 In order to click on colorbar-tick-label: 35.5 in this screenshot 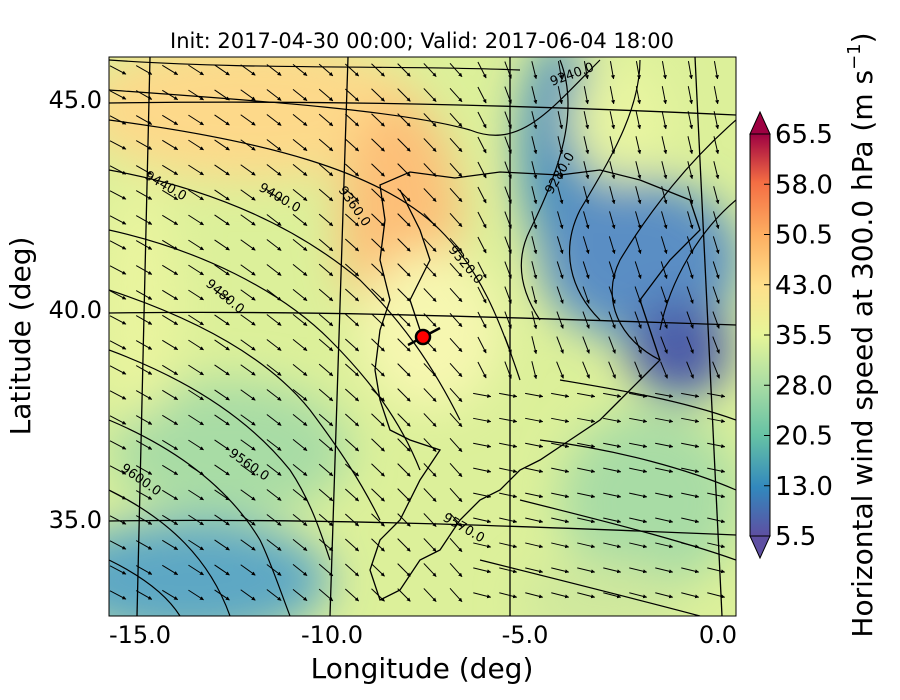, I will do `click(804, 336)`.